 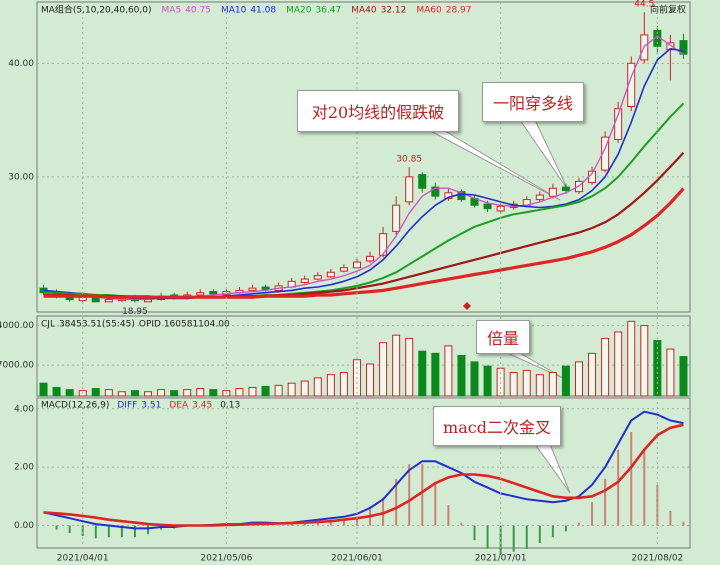 What do you see at coordinates (657, 559) in the screenshot?
I see `x-tick-label: 2021/08/02` at bounding box center [657, 559].